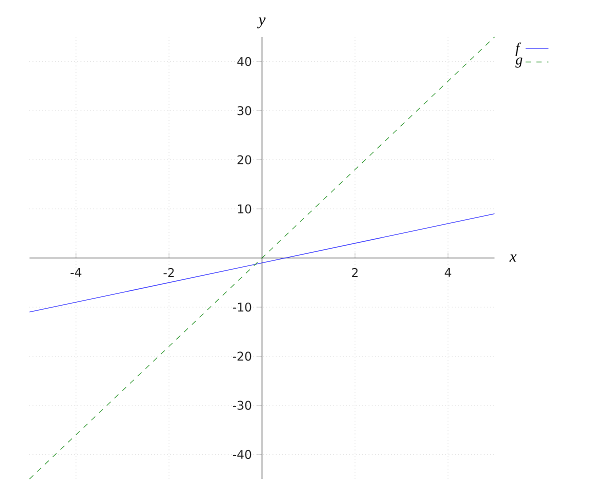 The image size is (600, 500). I want to click on x-tick-label: -4, so click(76, 272).